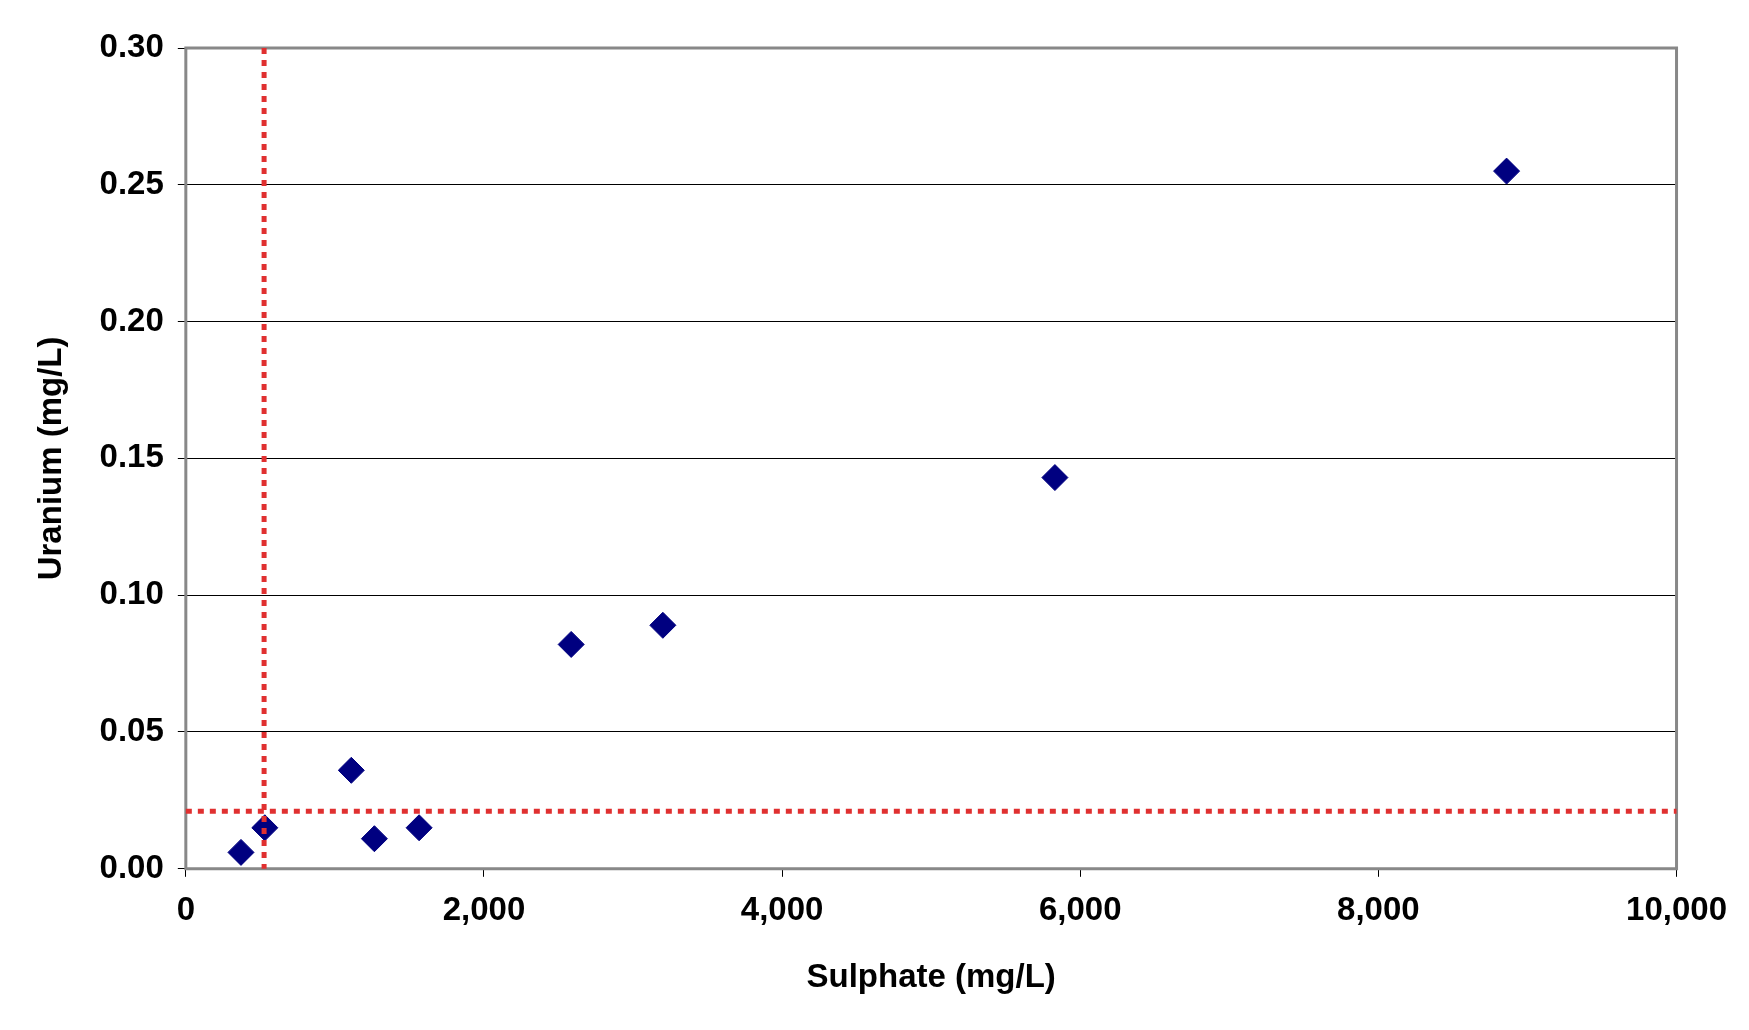 The width and height of the screenshot is (1749, 1030). What do you see at coordinates (131, 46) in the screenshot?
I see `y-tick-label: 0.30` at bounding box center [131, 46].